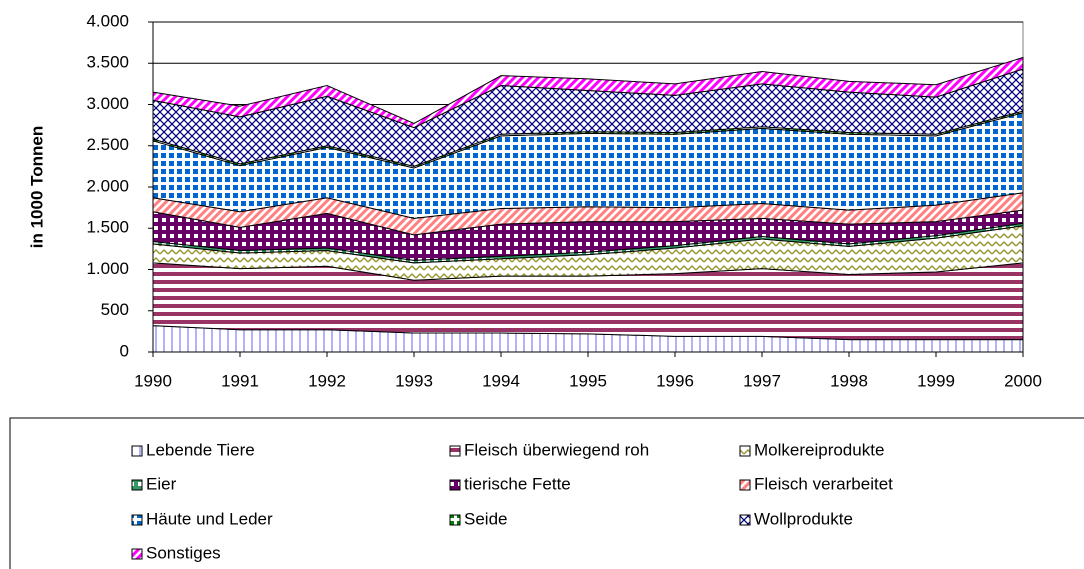 The image size is (1084, 569). I want to click on legend-label: Fleisch überwiegend roh, so click(556, 449).